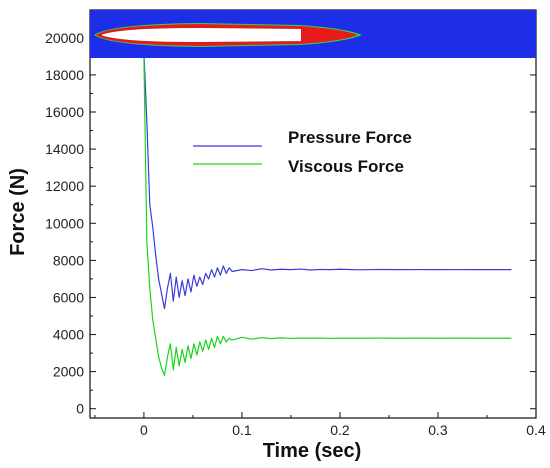 This screenshot has width=550, height=468. I want to click on y-axis-title: Force (N), so click(18, 212).